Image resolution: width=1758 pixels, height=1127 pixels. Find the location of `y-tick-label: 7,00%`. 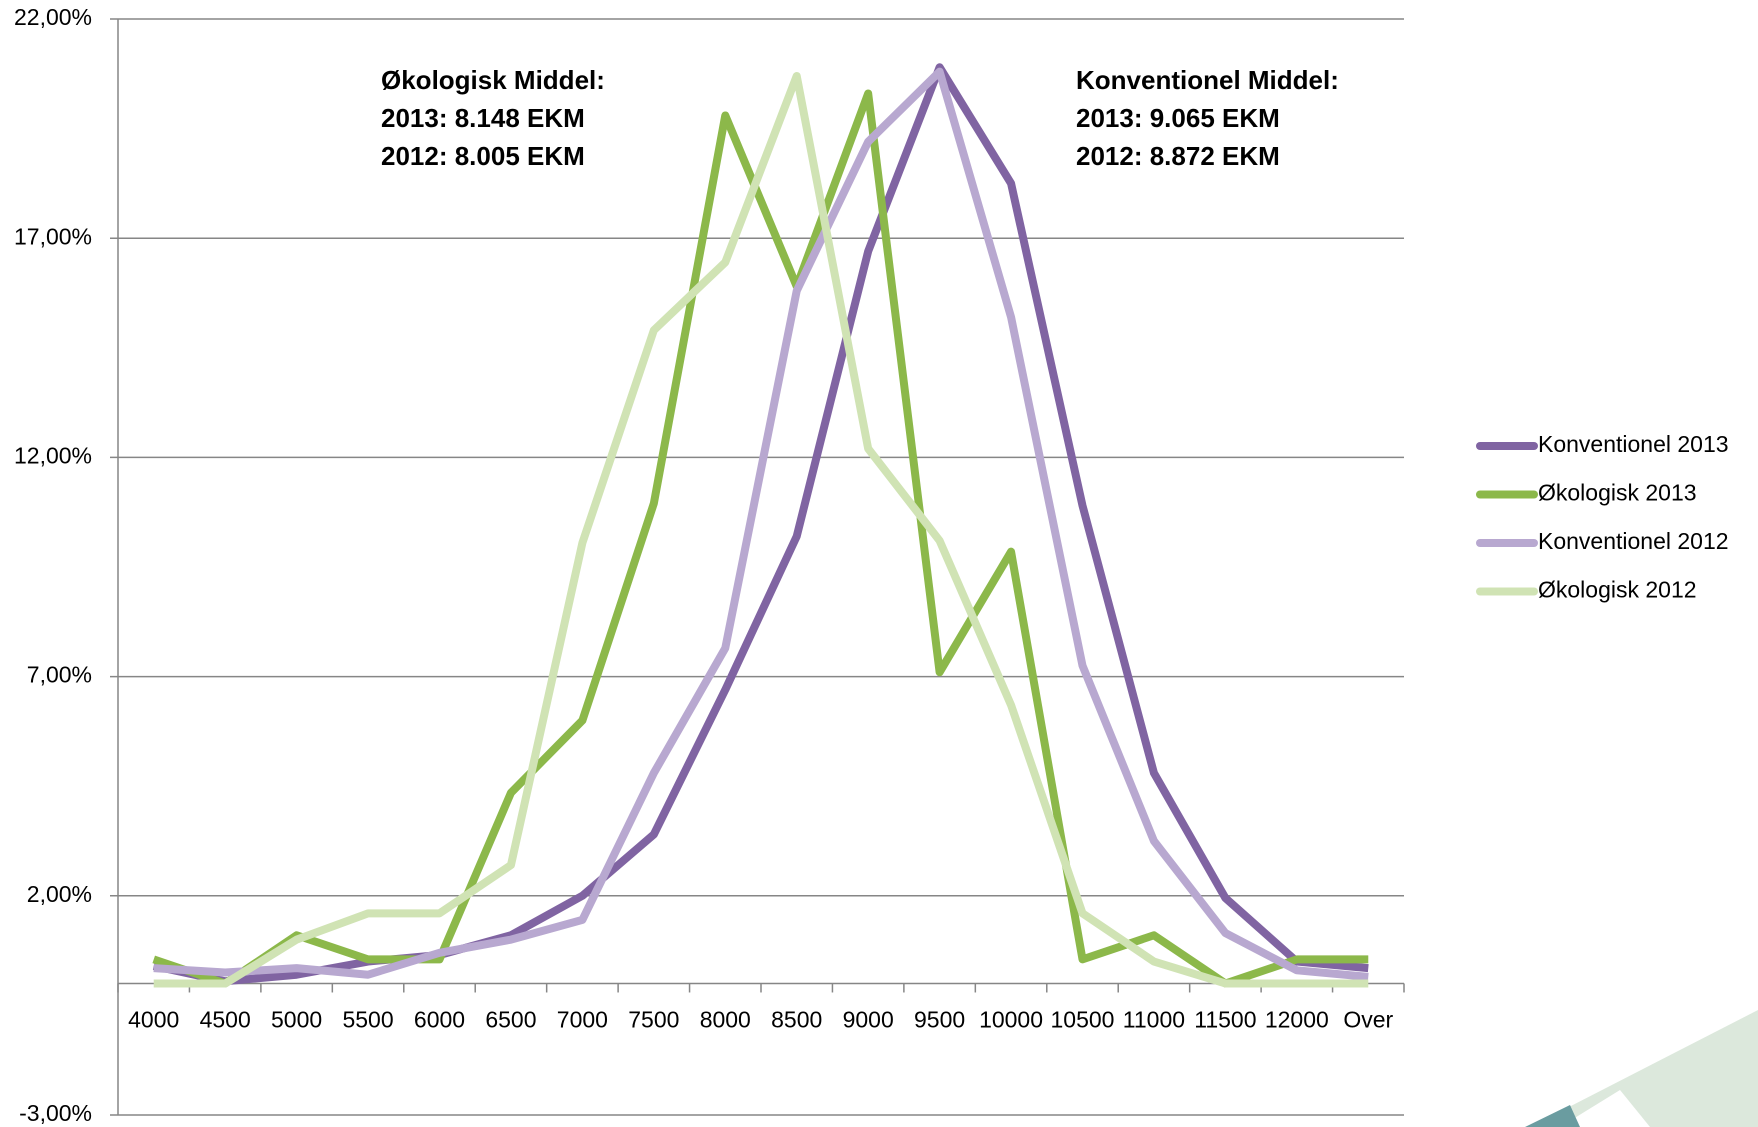

y-tick-label: 7,00% is located at coordinates (59, 675).